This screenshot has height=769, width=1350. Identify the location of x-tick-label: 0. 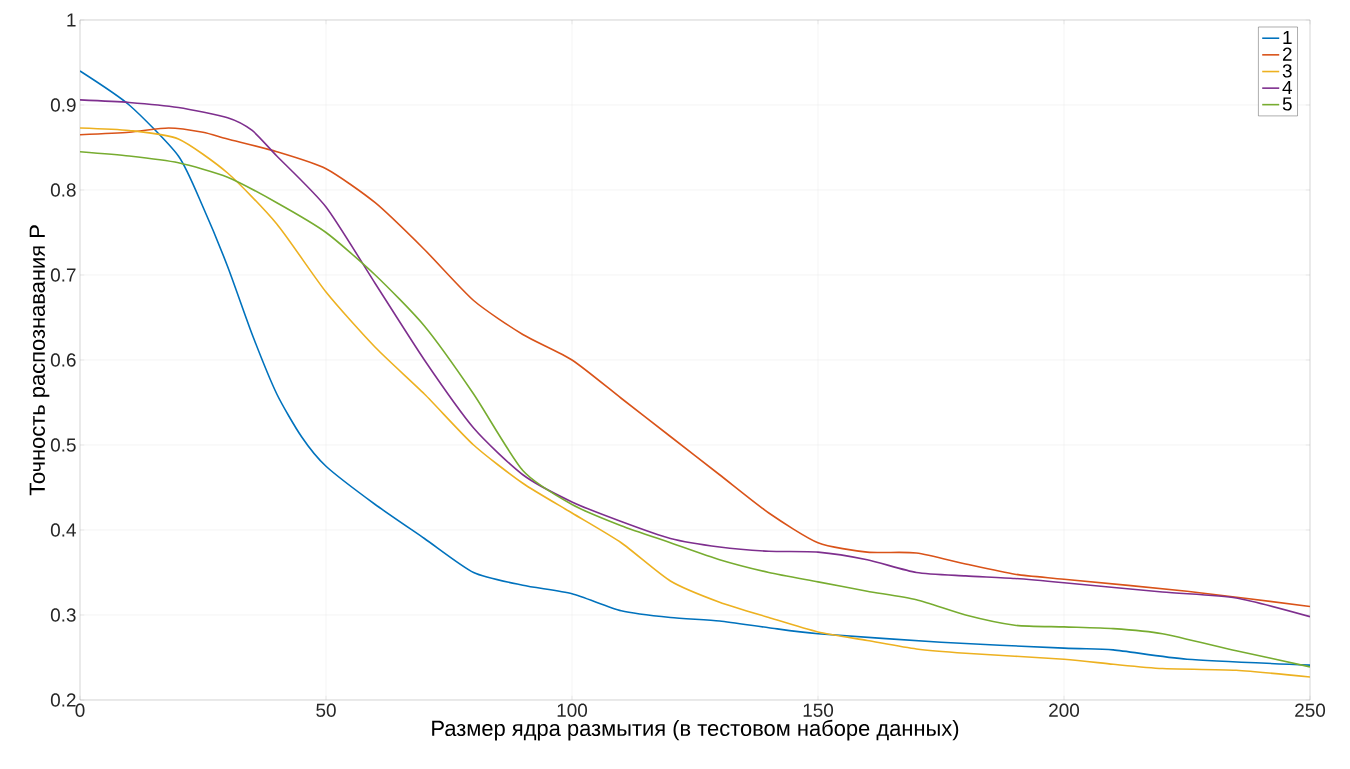
(80, 710).